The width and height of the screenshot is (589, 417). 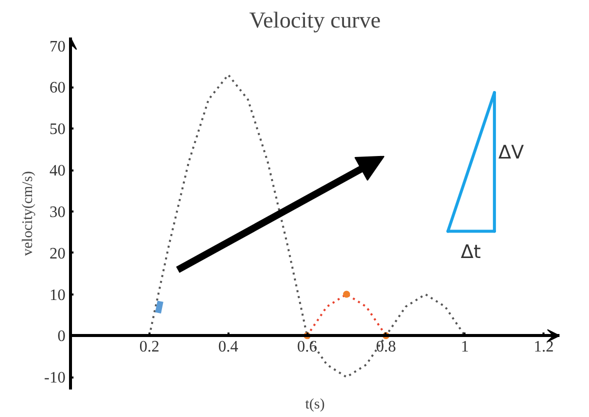 What do you see at coordinates (544, 347) in the screenshot?
I see `x-tick-label: 1.2` at bounding box center [544, 347].